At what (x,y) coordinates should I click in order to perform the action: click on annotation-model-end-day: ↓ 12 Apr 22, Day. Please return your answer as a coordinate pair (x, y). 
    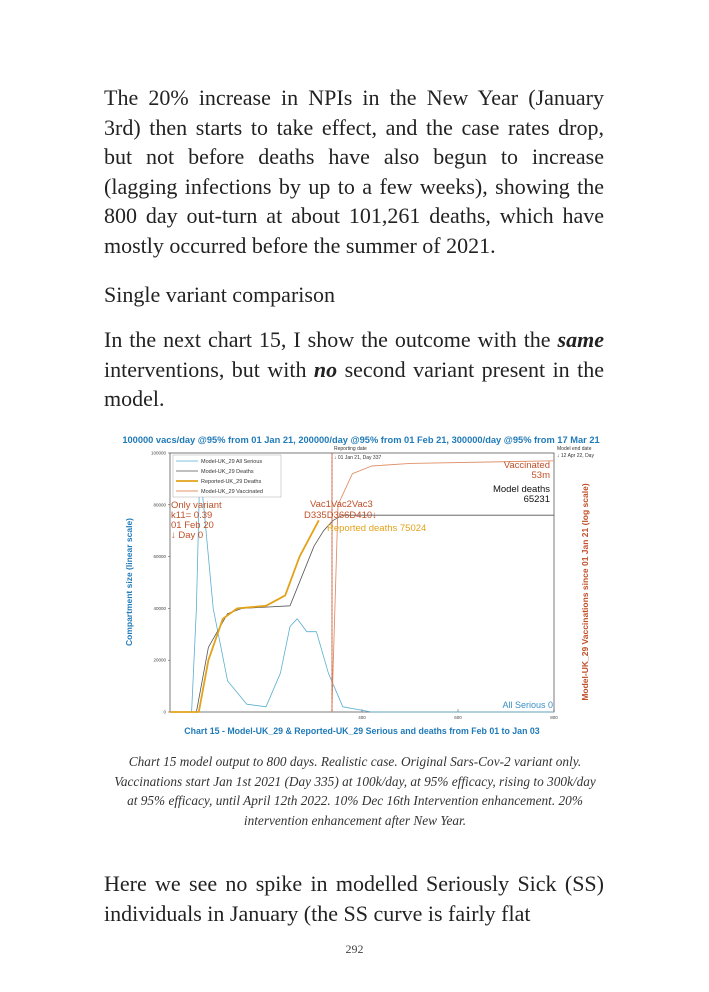
    Looking at the image, I should click on (575, 456).